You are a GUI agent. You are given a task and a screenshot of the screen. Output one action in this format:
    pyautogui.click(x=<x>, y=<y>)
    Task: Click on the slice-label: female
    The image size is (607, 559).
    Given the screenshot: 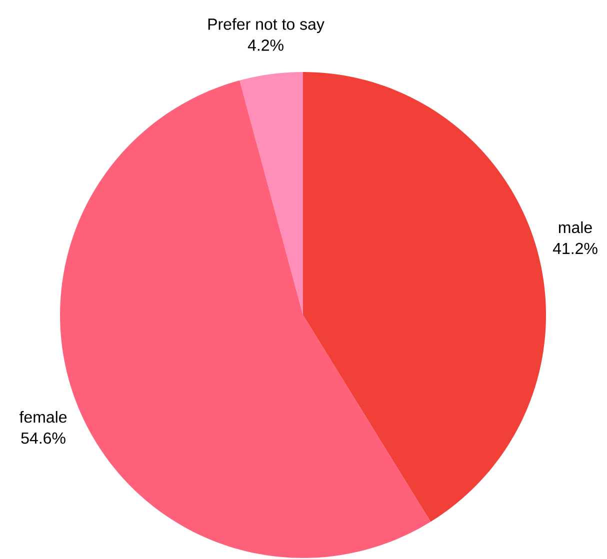 What is the action you would take?
    pyautogui.click(x=43, y=417)
    